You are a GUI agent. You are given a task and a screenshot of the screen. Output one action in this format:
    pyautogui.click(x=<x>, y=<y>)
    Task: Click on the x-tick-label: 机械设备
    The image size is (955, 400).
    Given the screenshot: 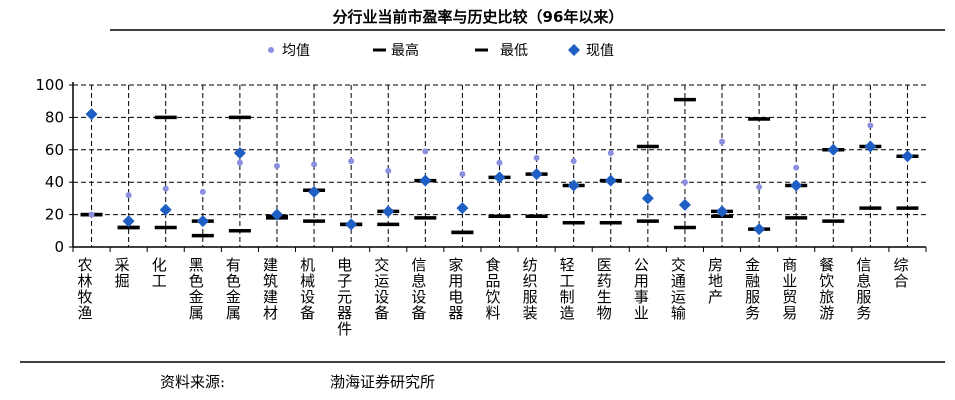 What is the action you would take?
    pyautogui.click(x=307, y=289)
    